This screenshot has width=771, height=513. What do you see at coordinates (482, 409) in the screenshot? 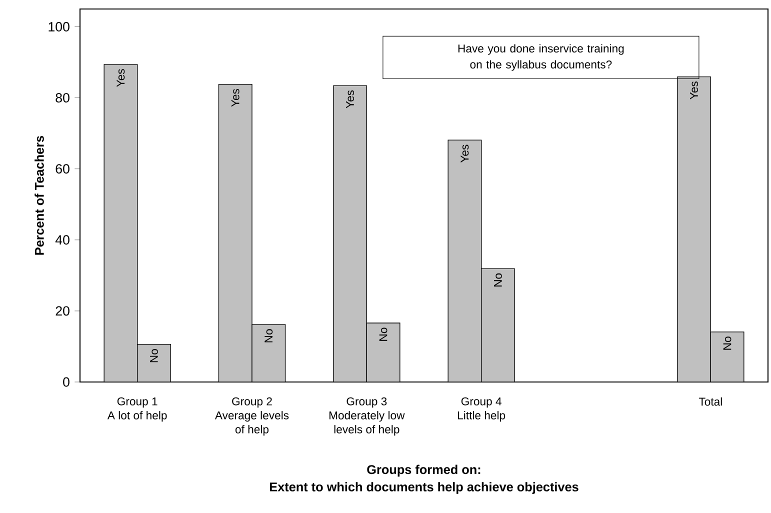
I see `x-tick-label: Group 4 Little help` at bounding box center [482, 409].